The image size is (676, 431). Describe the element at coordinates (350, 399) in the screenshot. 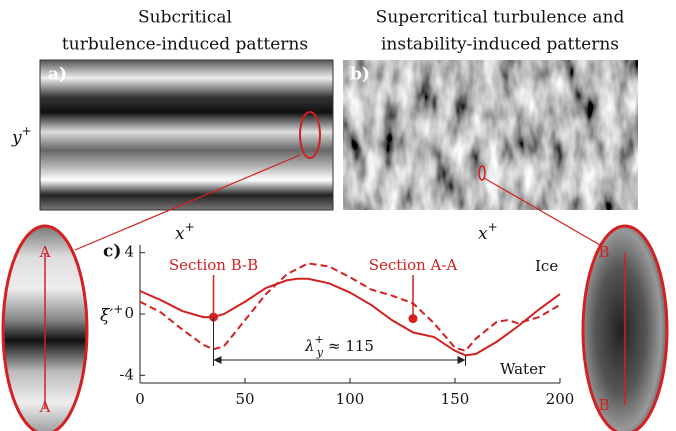

I see `x-tick-label: 100` at that location.